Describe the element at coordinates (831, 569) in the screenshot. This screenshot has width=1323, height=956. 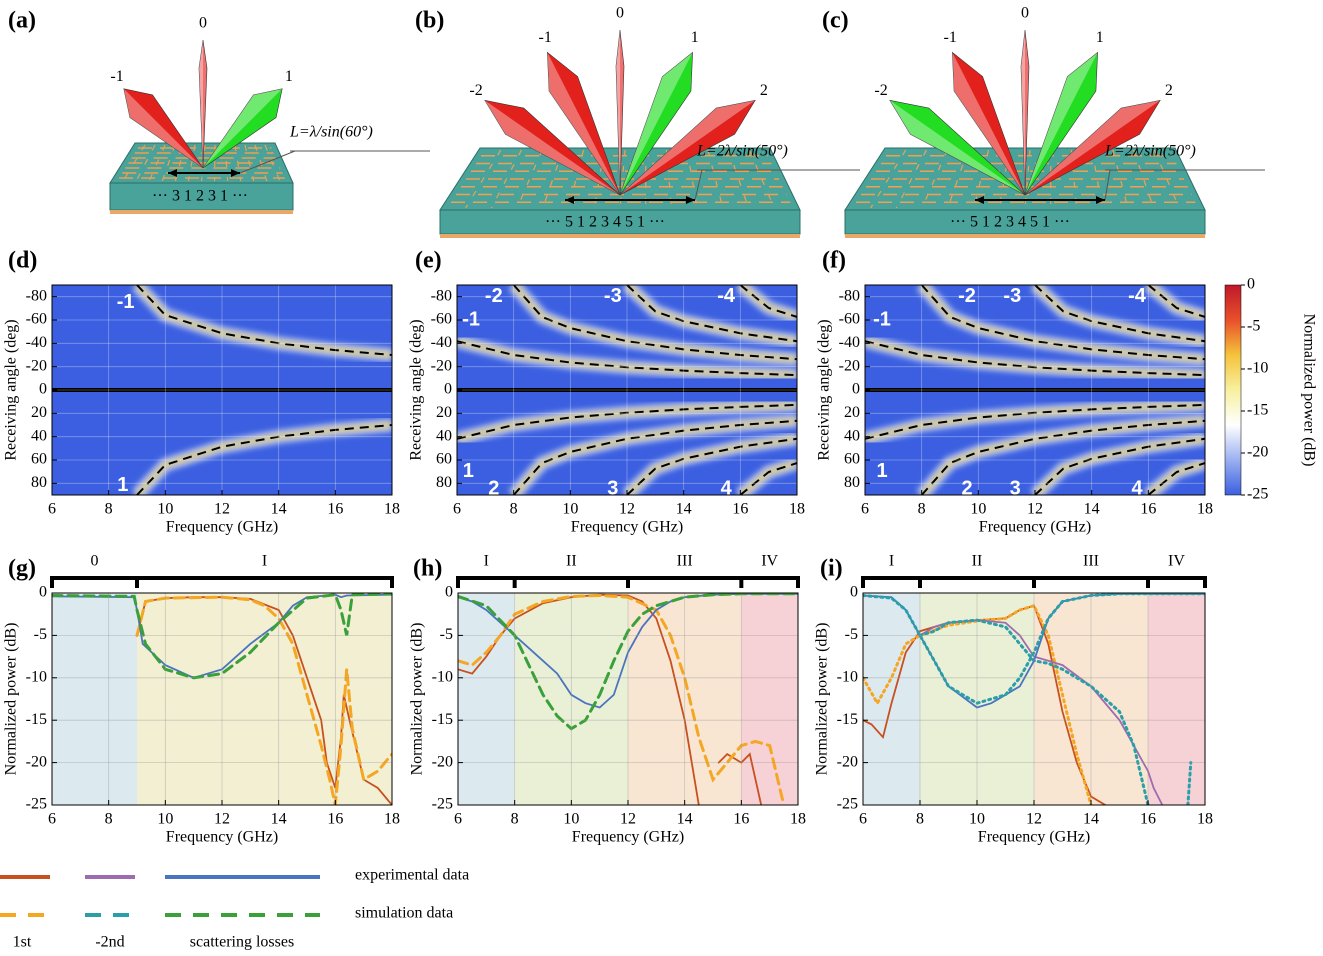
I see `panel-label: (i)` at that location.